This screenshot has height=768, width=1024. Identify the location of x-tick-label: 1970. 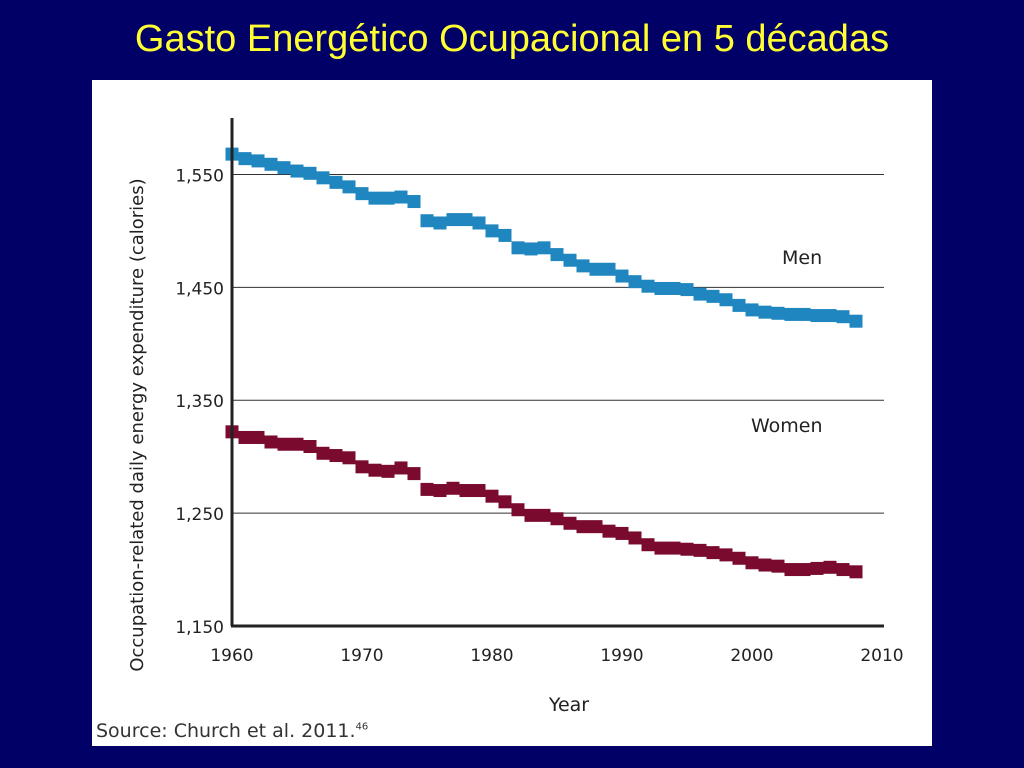
(361, 656).